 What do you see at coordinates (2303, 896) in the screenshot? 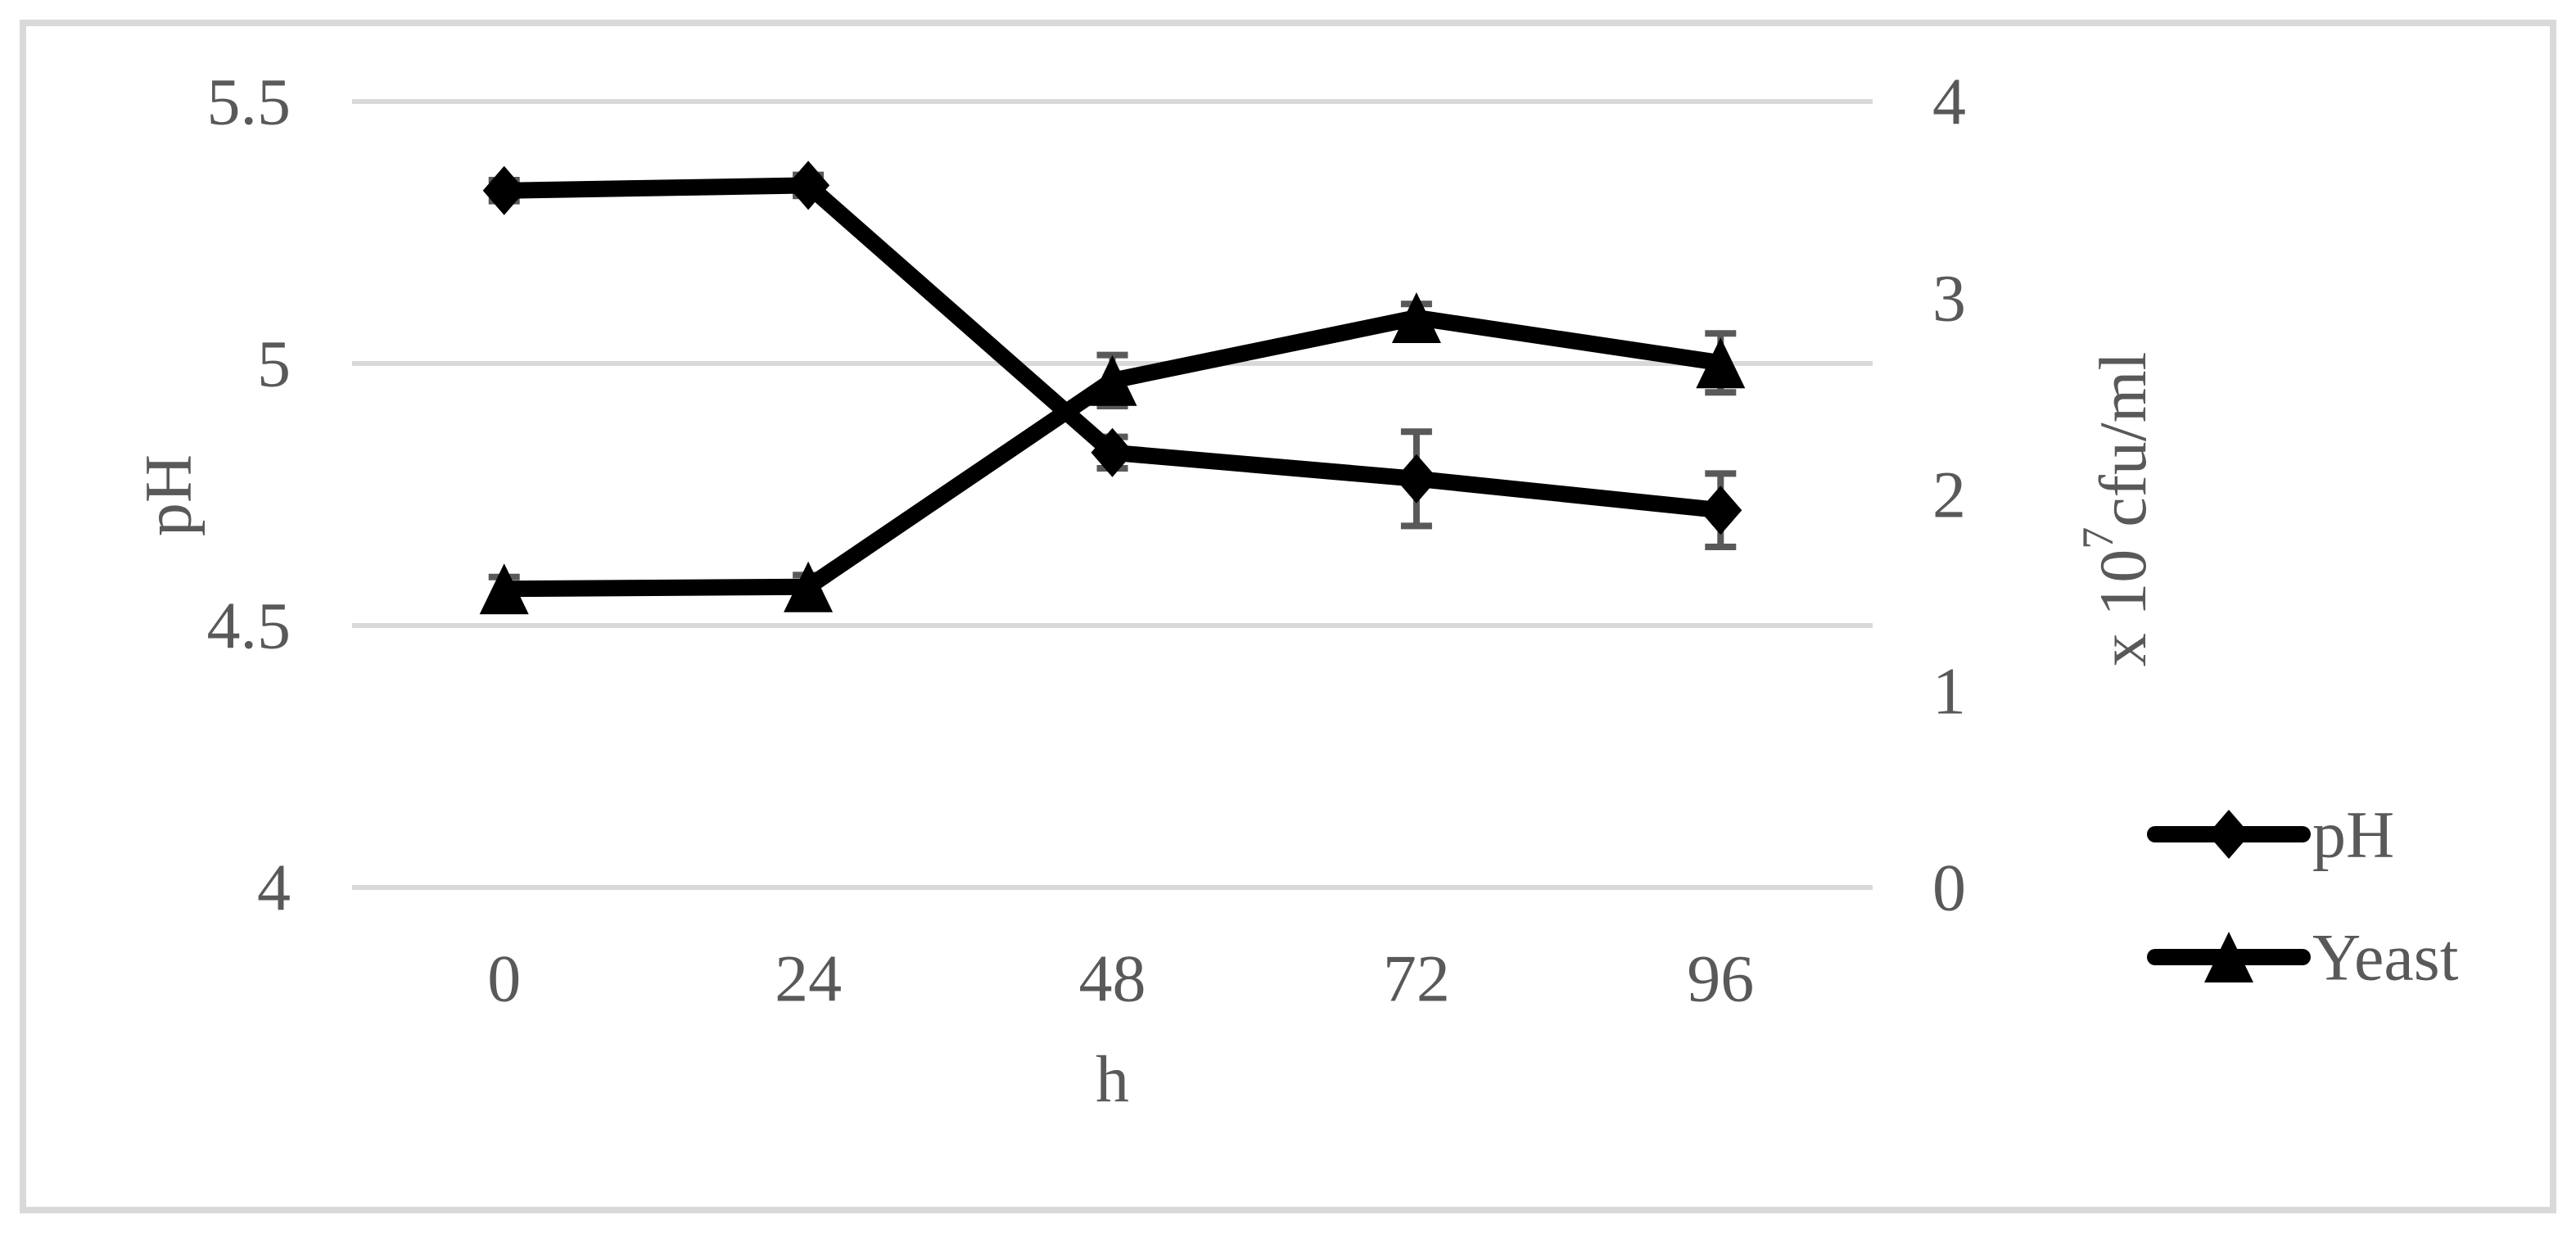
I see `legend-group: pH Yeast` at bounding box center [2303, 896].